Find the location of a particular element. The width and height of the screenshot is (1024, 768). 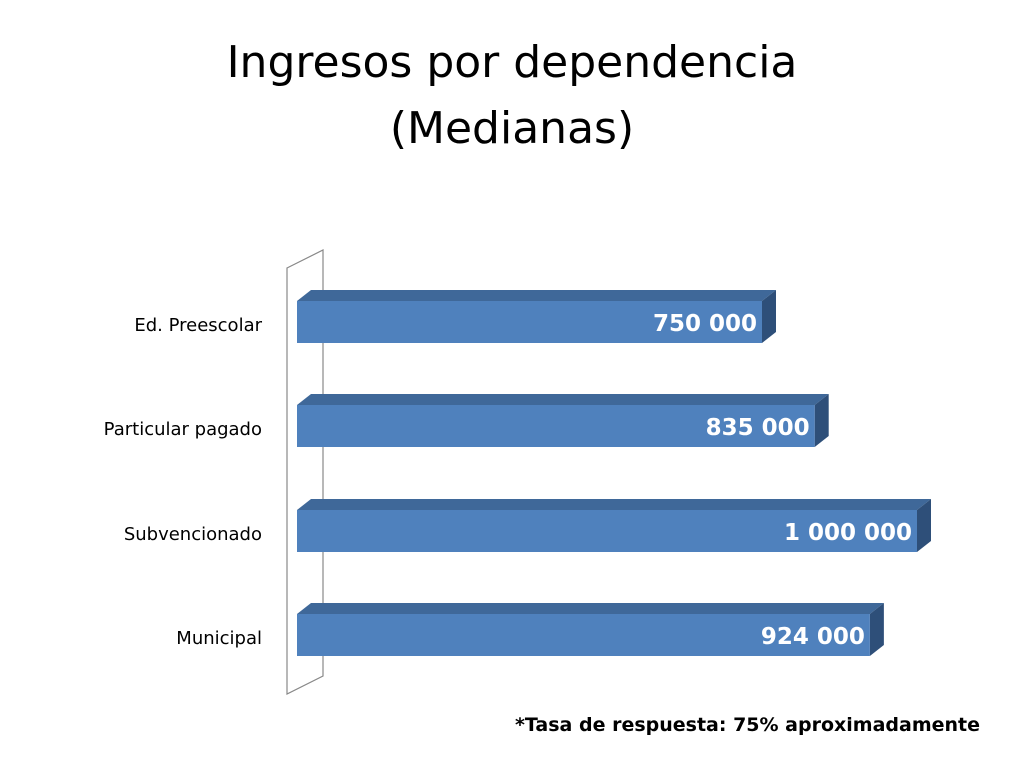

category-label: Particular pagado is located at coordinates (183, 429).